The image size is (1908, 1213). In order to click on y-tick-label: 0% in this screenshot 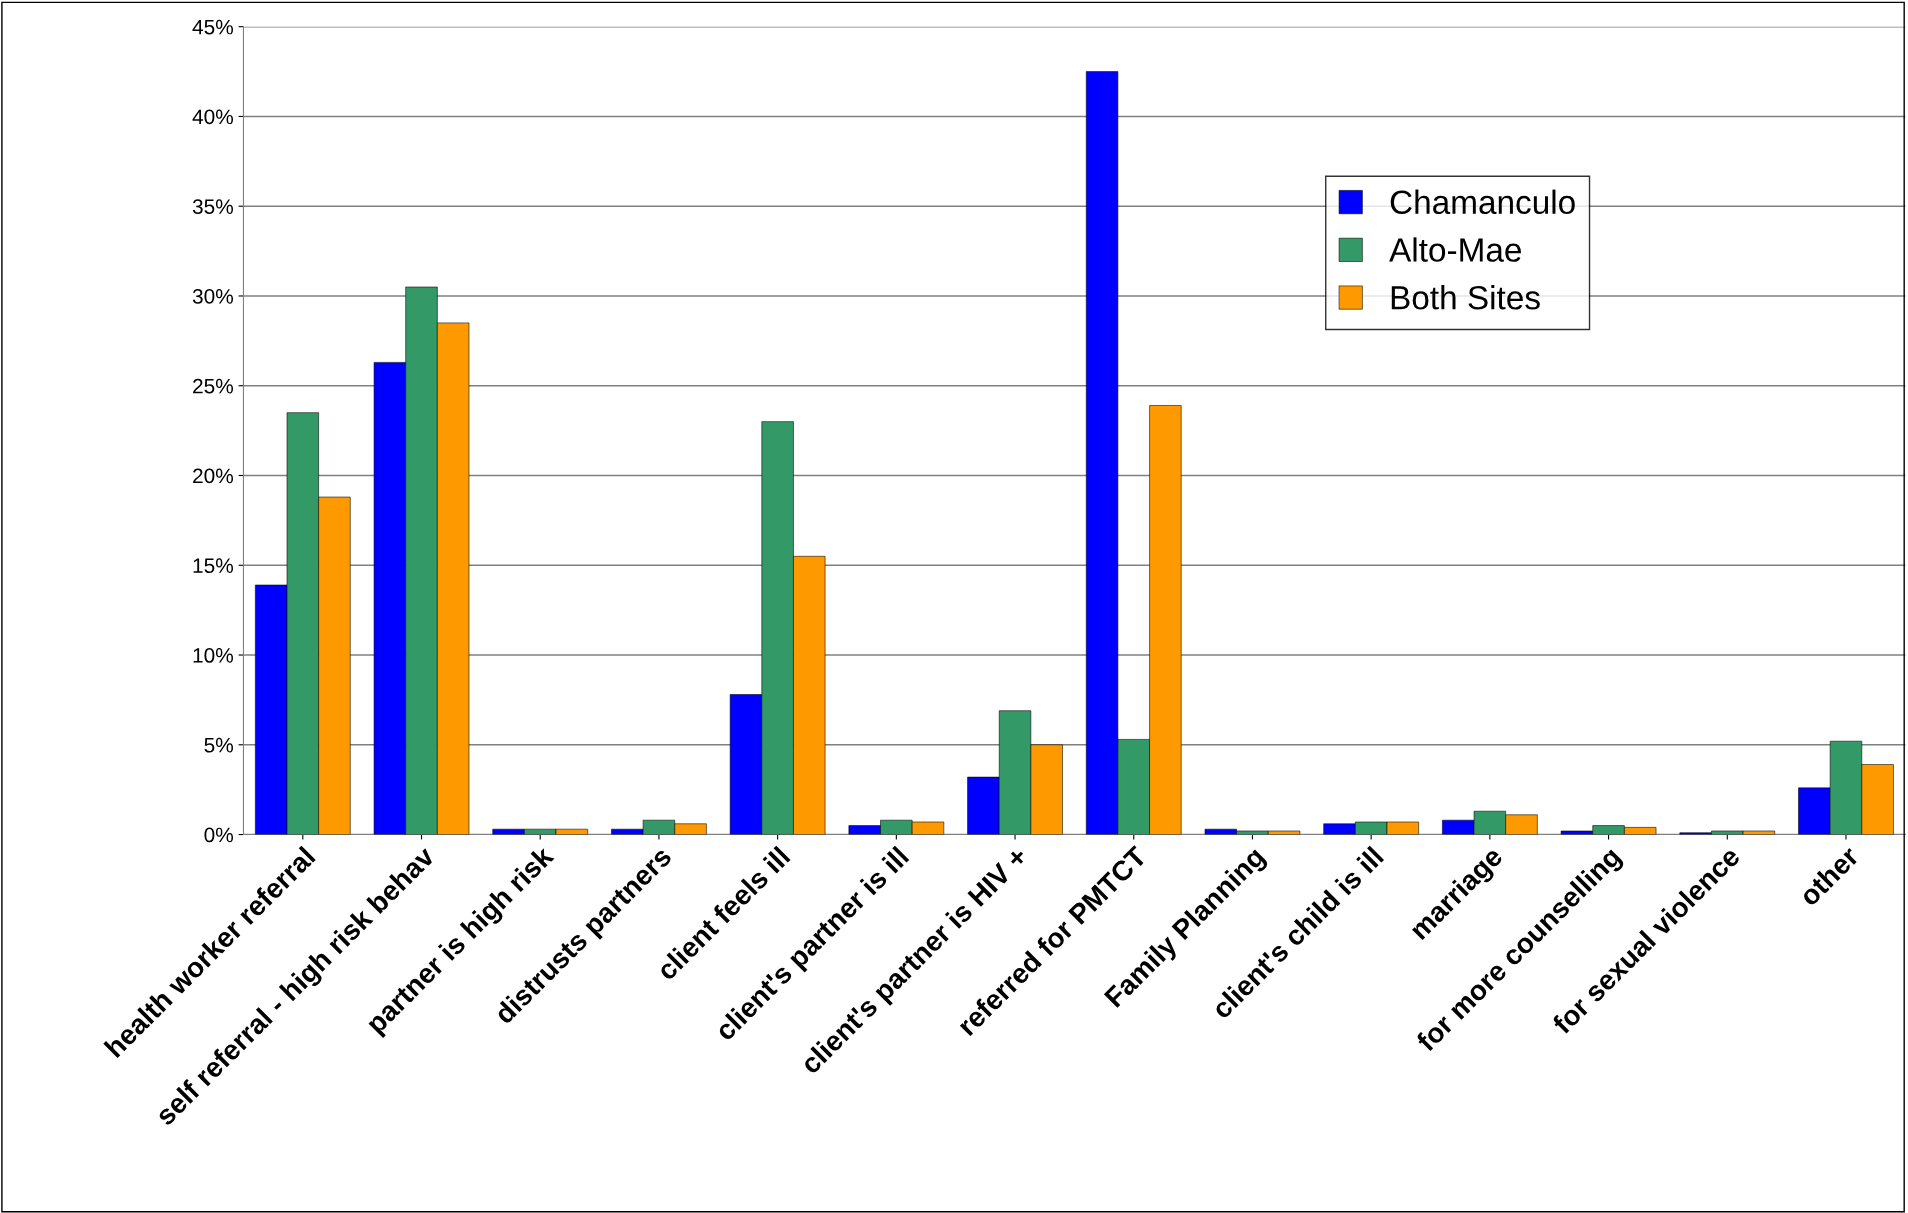, I will do `click(218, 835)`.